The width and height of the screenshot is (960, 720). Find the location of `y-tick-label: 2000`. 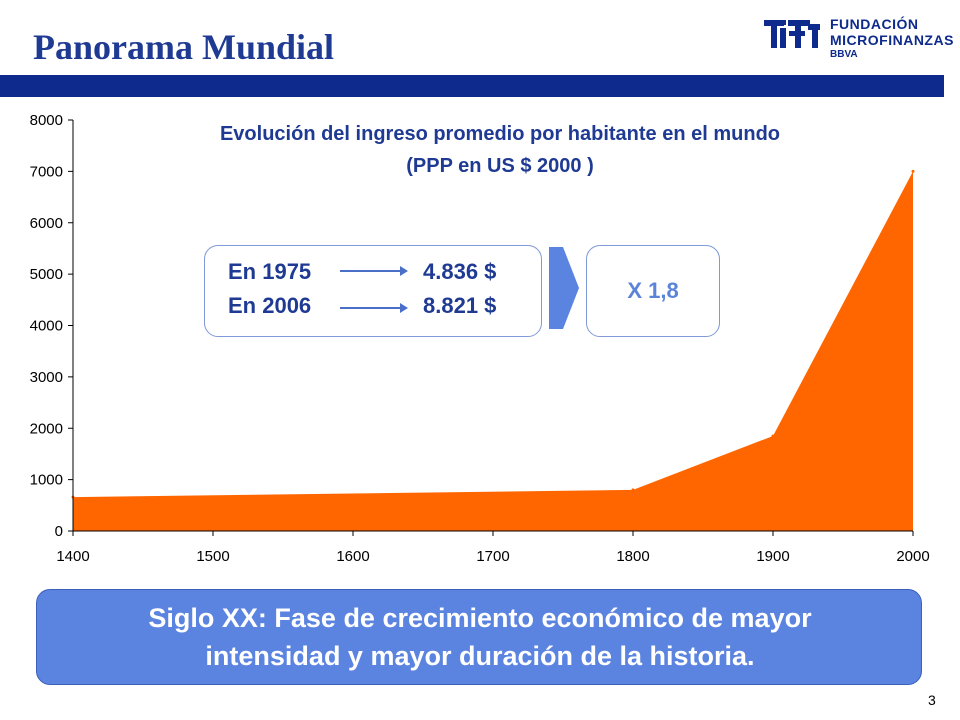

y-tick-label: 2000 is located at coordinates (46, 428).